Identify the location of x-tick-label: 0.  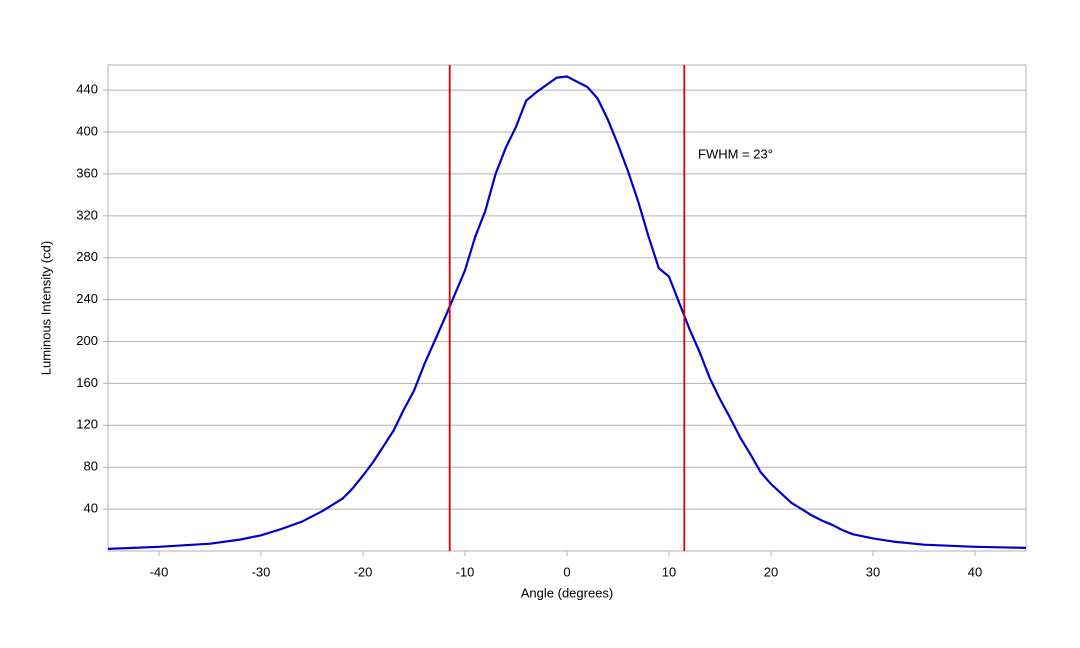
(566, 571).